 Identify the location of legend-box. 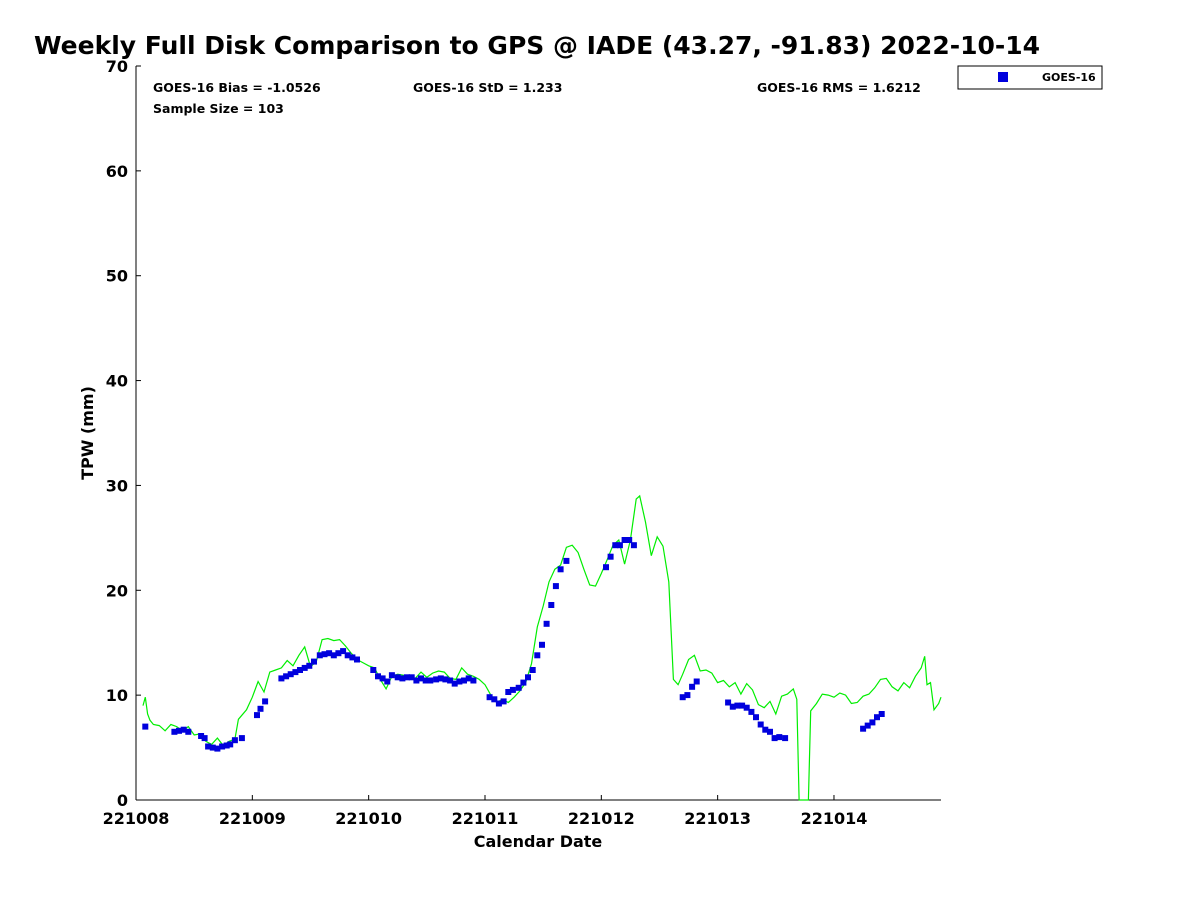
(1030, 77).